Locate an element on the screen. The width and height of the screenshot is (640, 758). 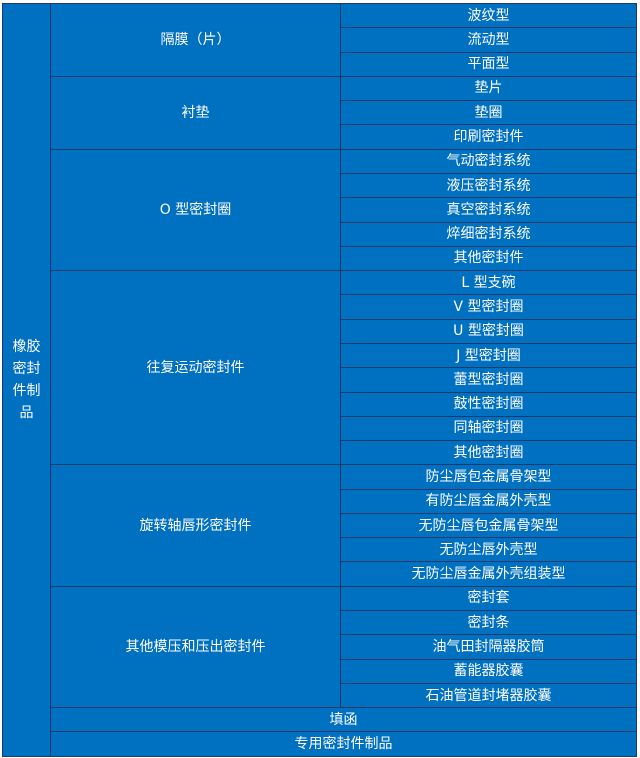
table-row: 其他密封圈 is located at coordinates (320, 453).